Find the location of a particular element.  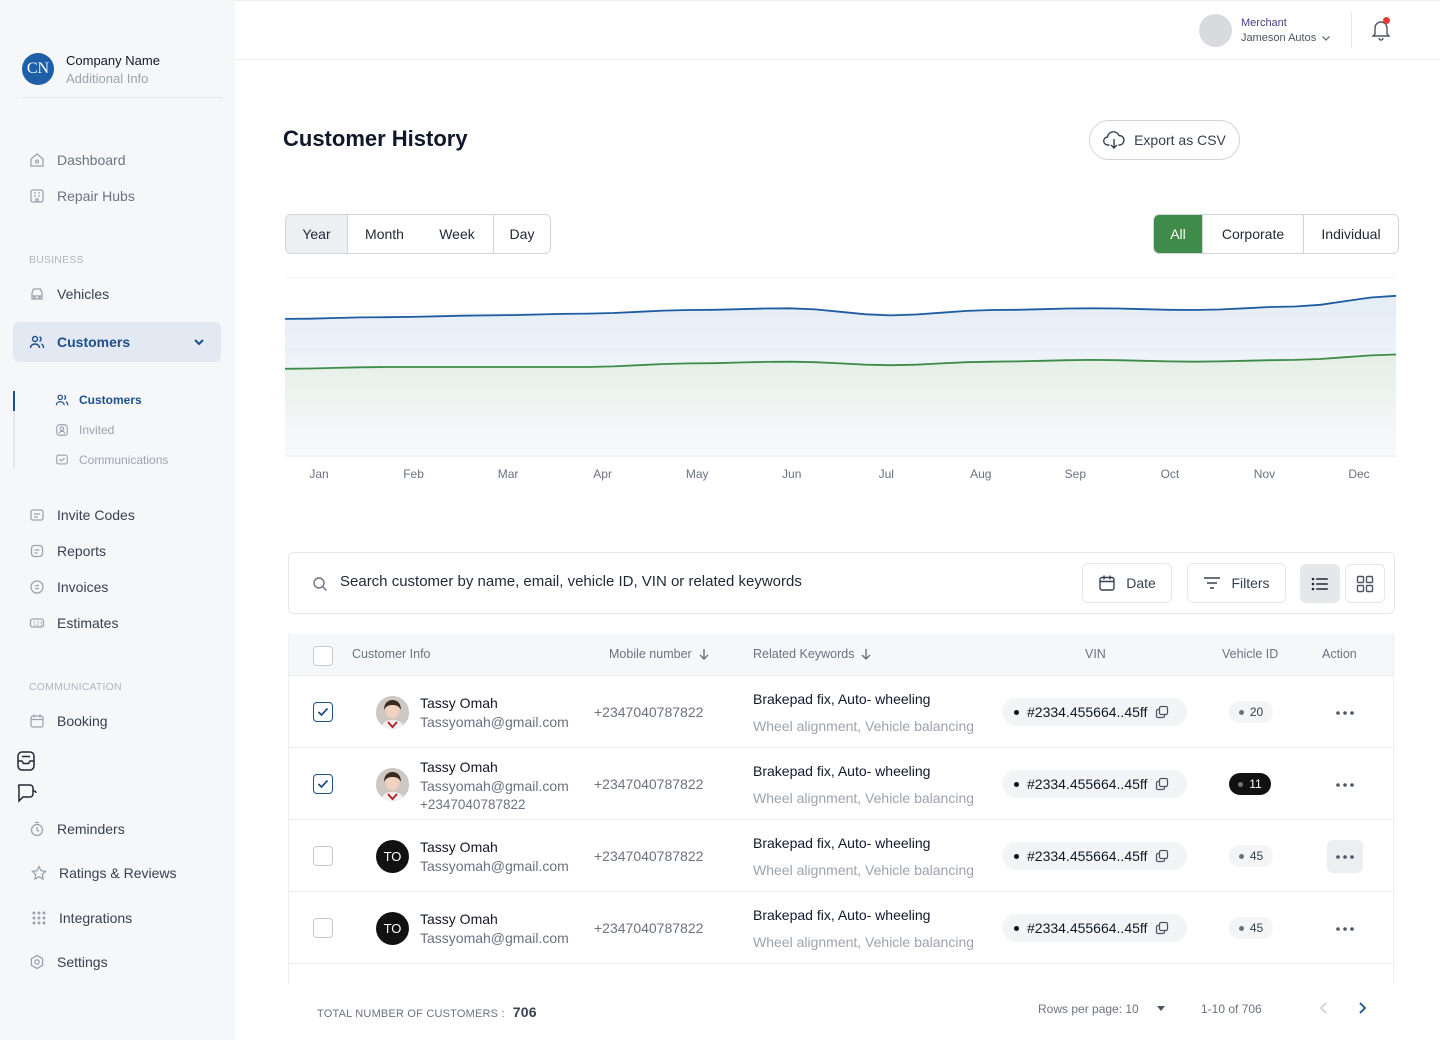

total-count: 706 is located at coordinates (524, 1012).